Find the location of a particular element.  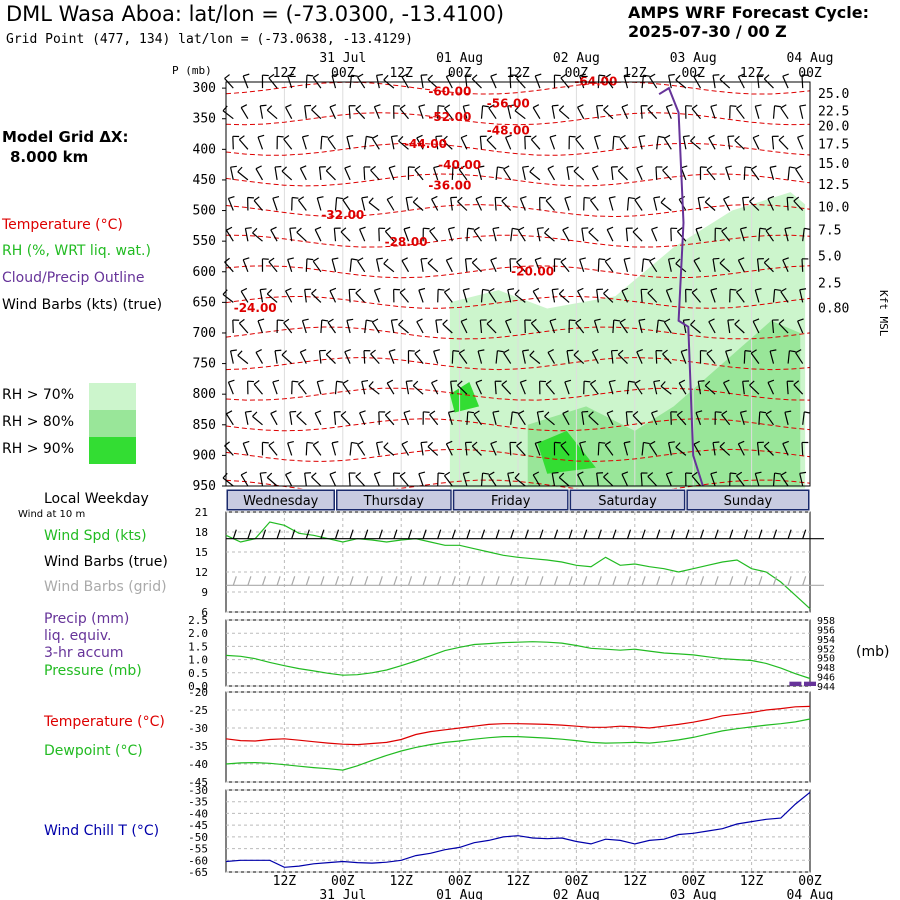

pressure-tick-label: 900 is located at coordinates (204, 455).